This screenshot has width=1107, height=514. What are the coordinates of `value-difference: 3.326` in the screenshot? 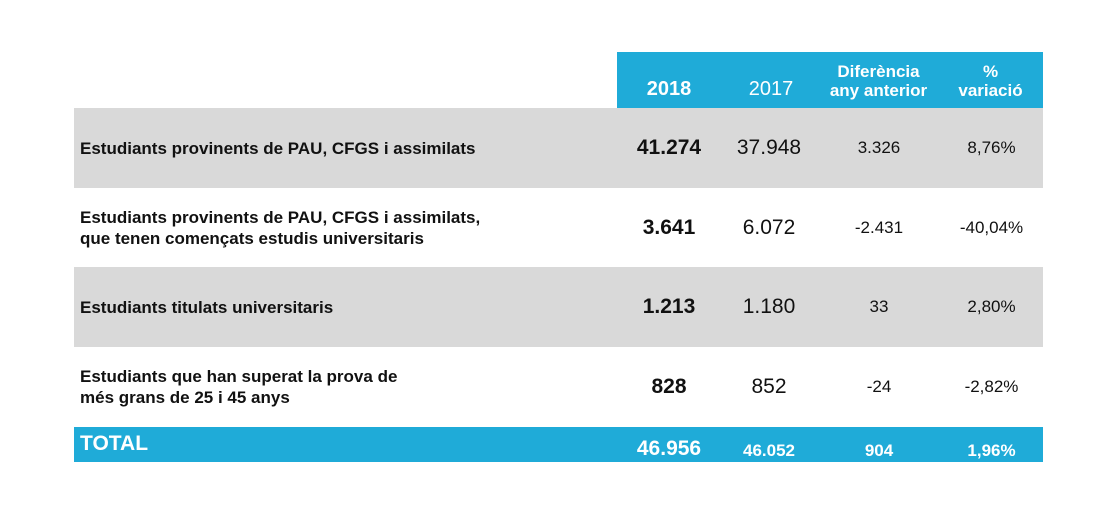 It's located at (879, 147).